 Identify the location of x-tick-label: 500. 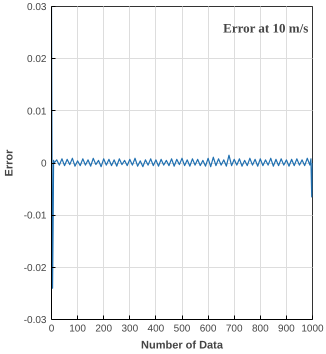
(182, 329).